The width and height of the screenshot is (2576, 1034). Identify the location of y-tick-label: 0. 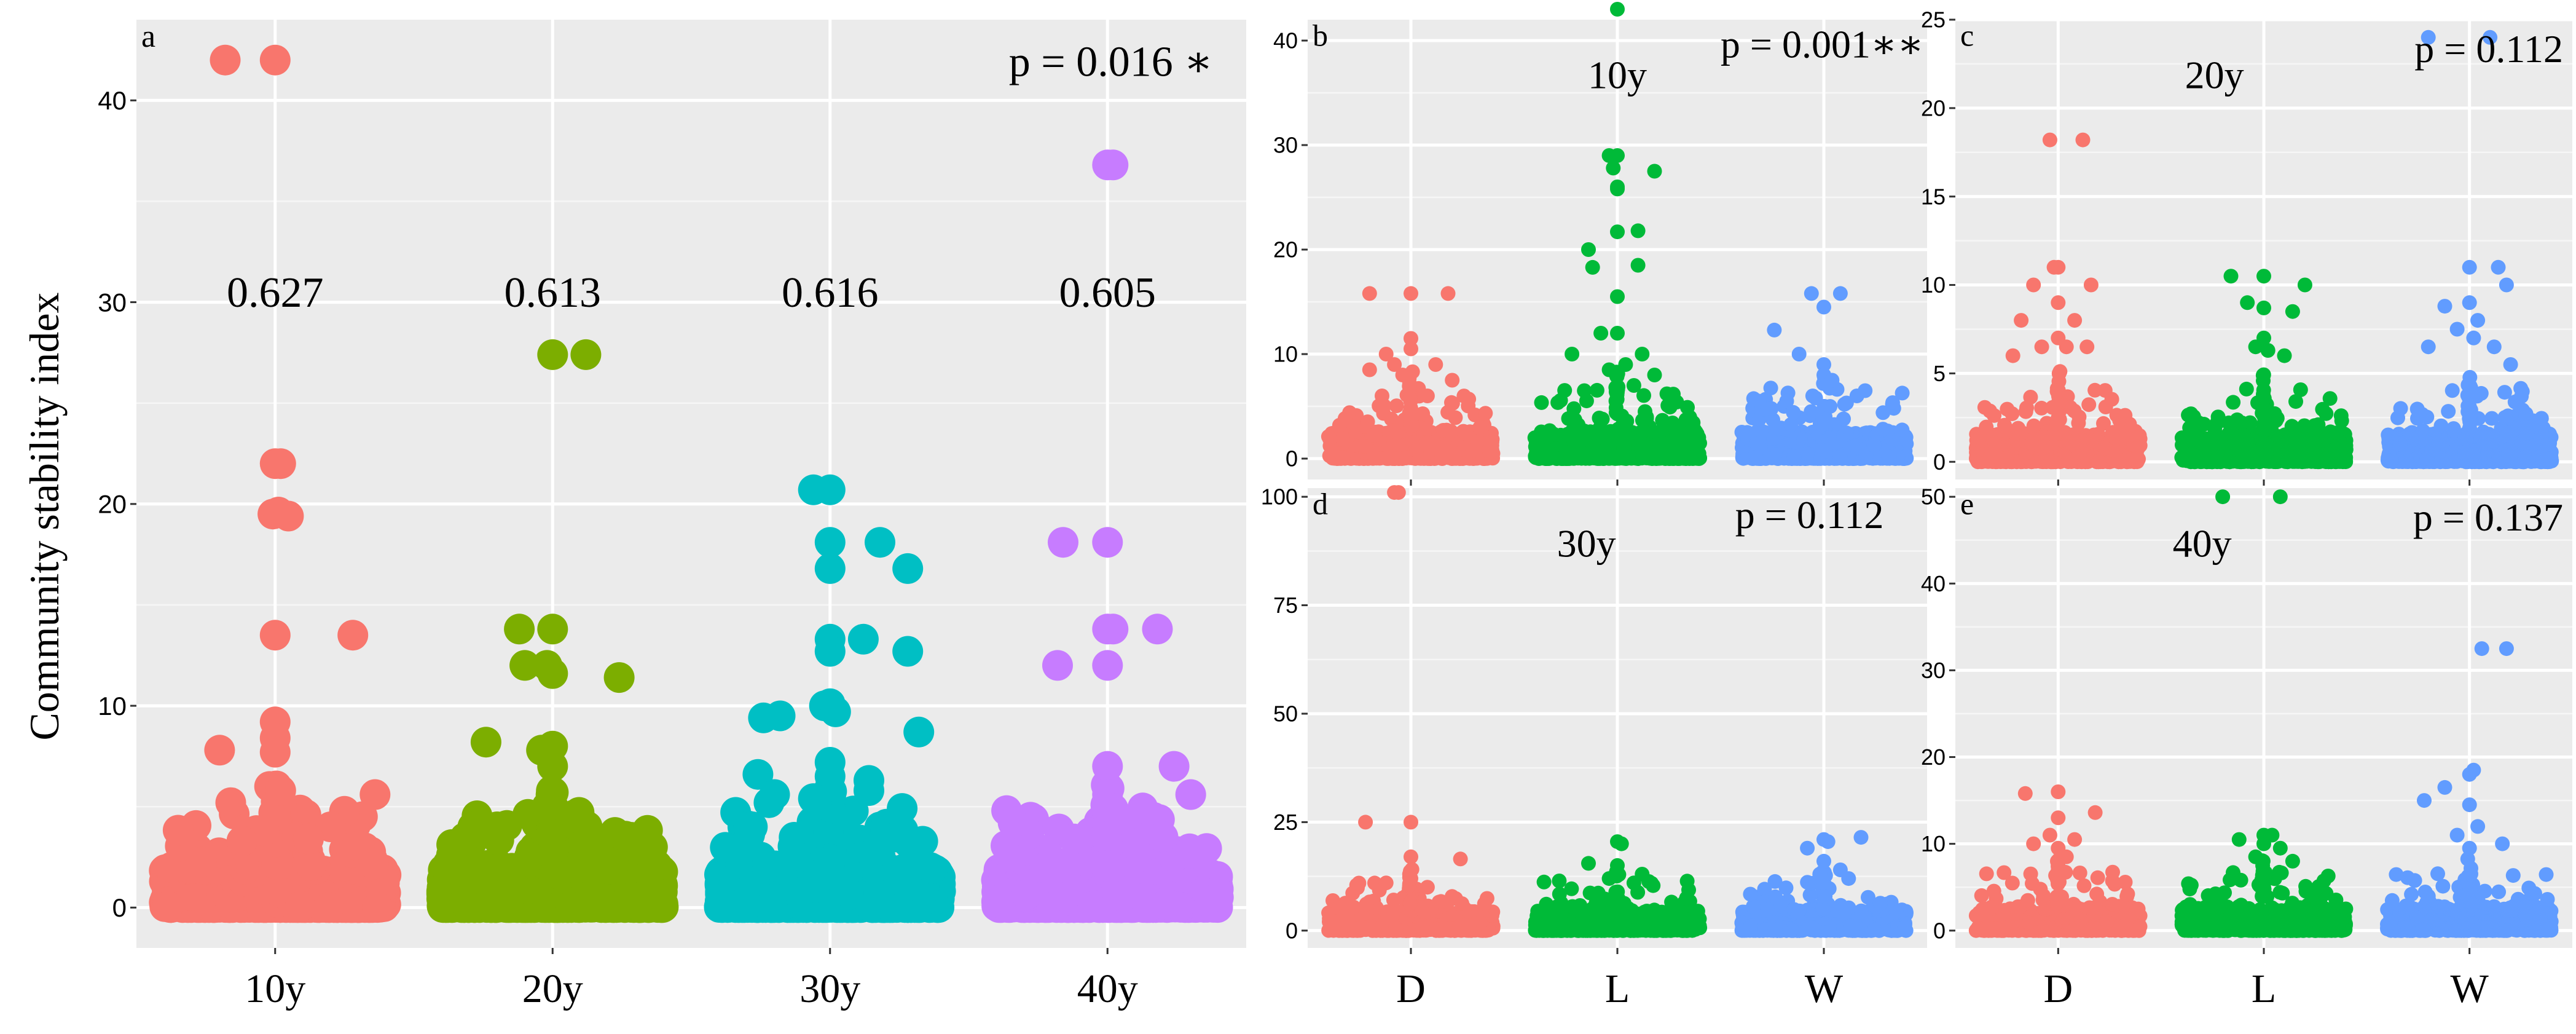
(119, 907).